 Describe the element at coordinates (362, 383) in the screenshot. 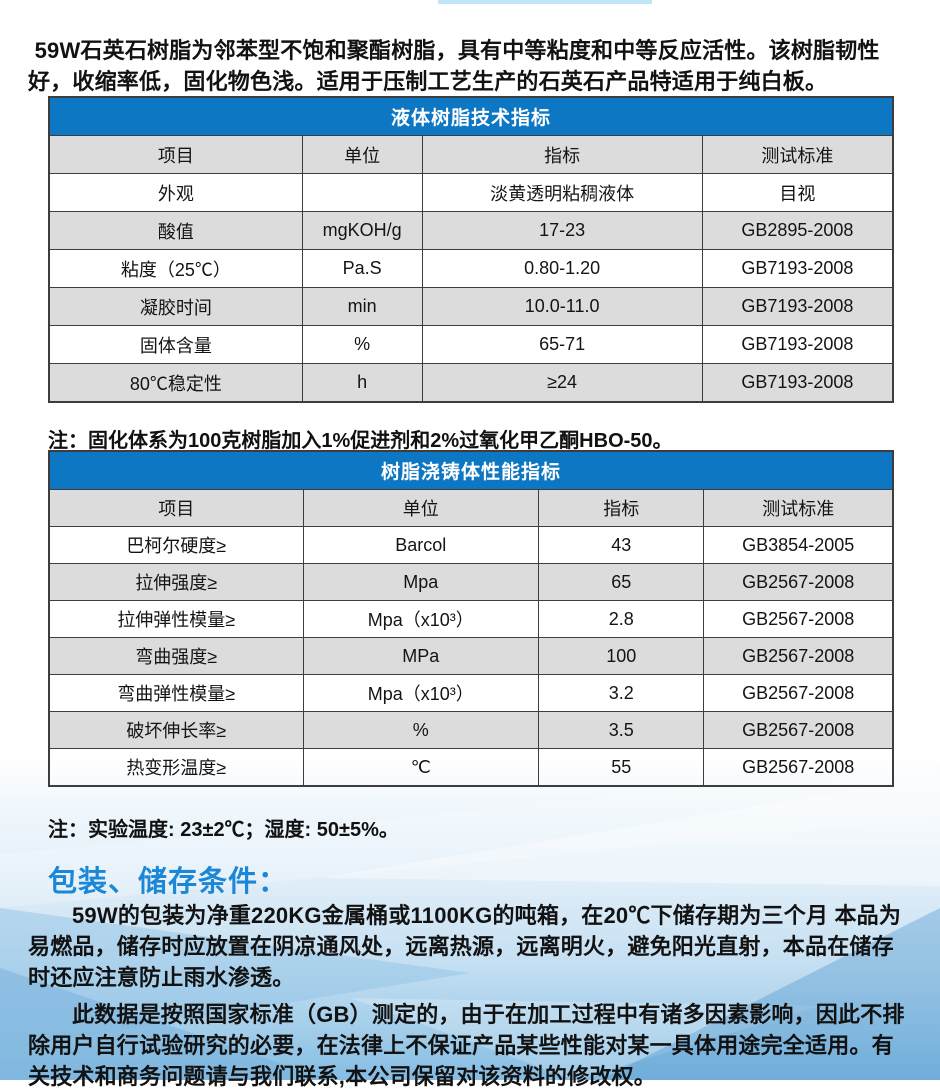

I see `cell-unit: h` at that location.